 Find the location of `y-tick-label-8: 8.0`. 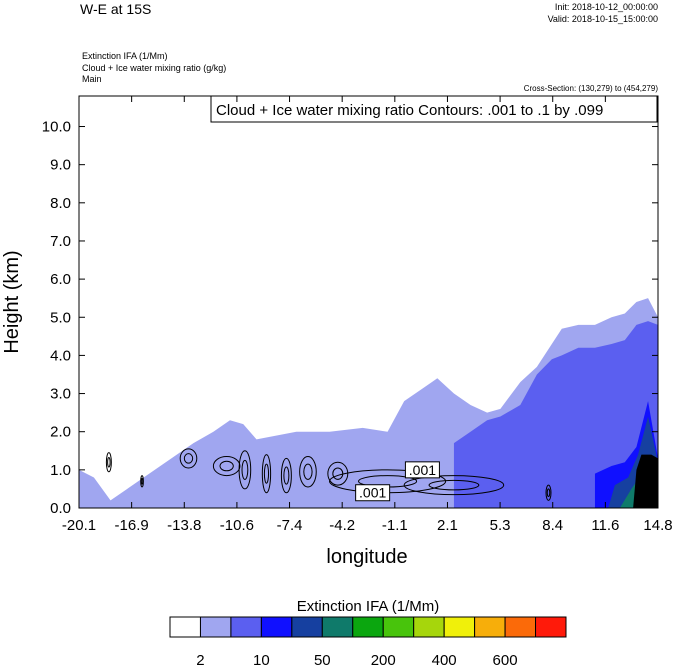

y-tick-label-8: 8.0 is located at coordinates (60, 203).